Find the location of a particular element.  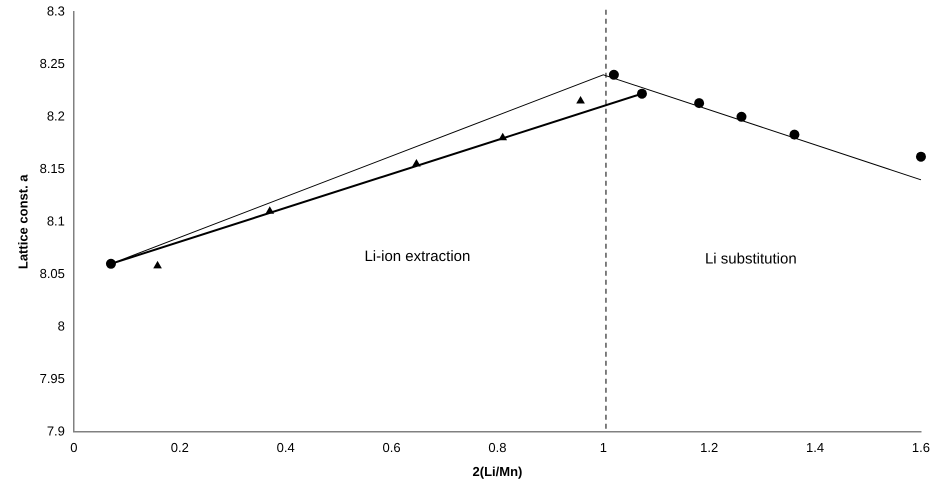

y-axis-title: Lattice const. a is located at coordinates (22, 222).